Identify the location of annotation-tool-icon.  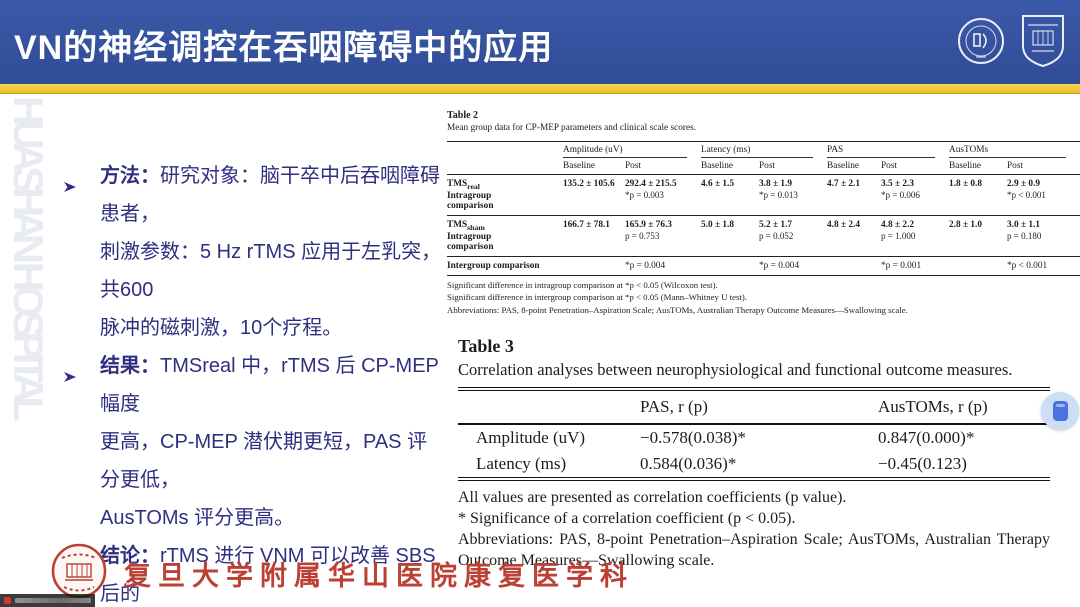
(1060, 411).